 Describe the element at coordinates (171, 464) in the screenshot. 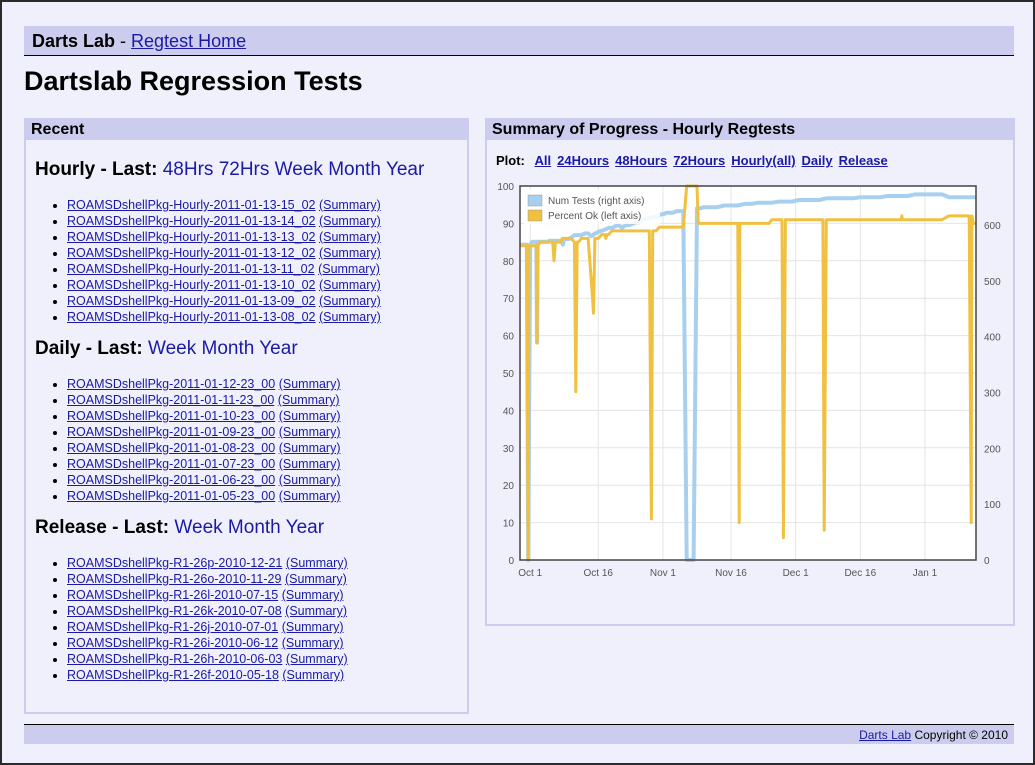

I see `daily-run-link: ROAMSDshellPkg-2011-01-07-23_00` at that location.